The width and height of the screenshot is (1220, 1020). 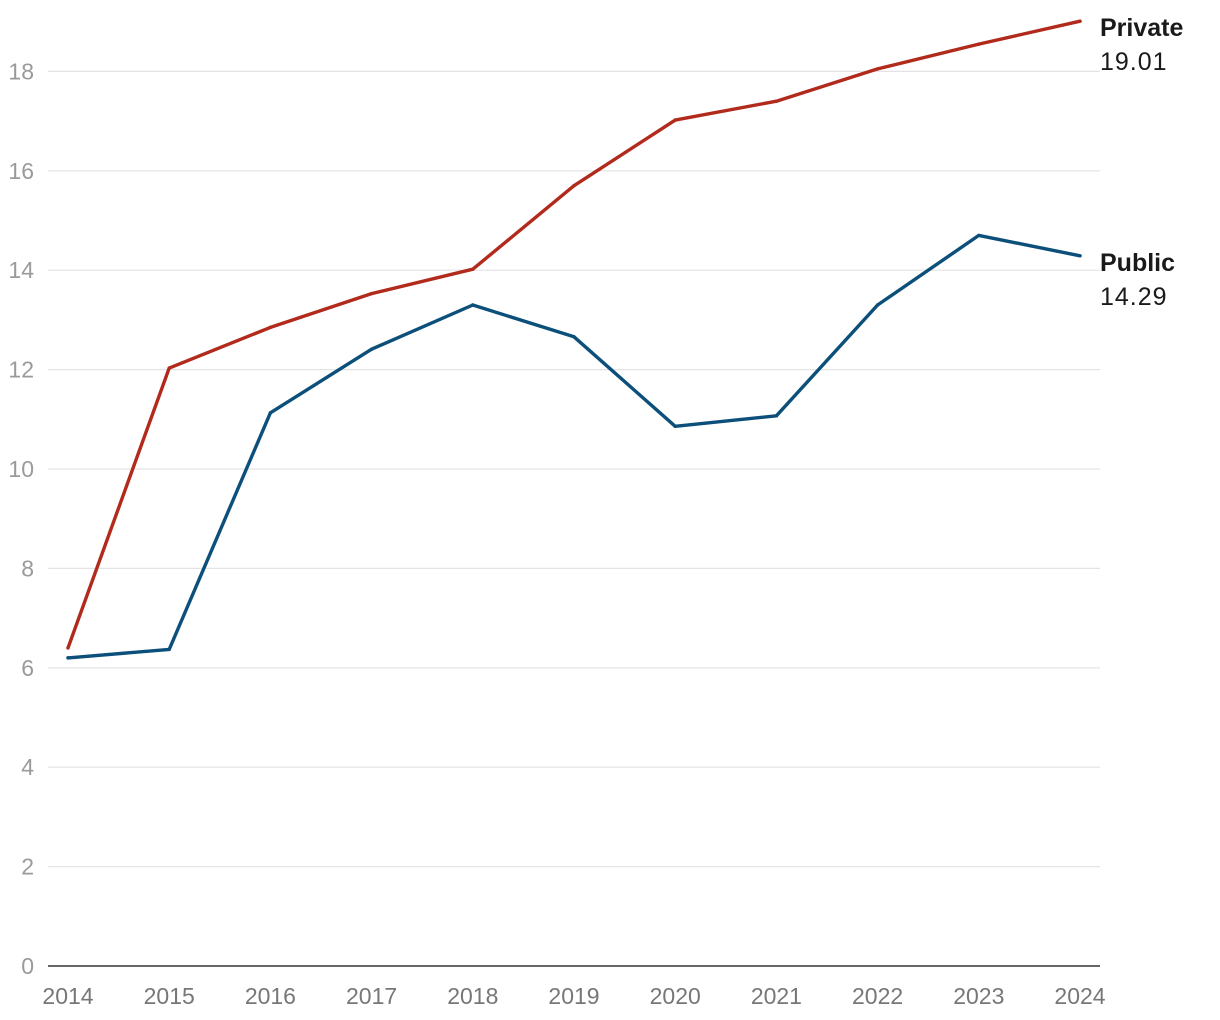 What do you see at coordinates (270, 996) in the screenshot?
I see `x-tick-label: 2016` at bounding box center [270, 996].